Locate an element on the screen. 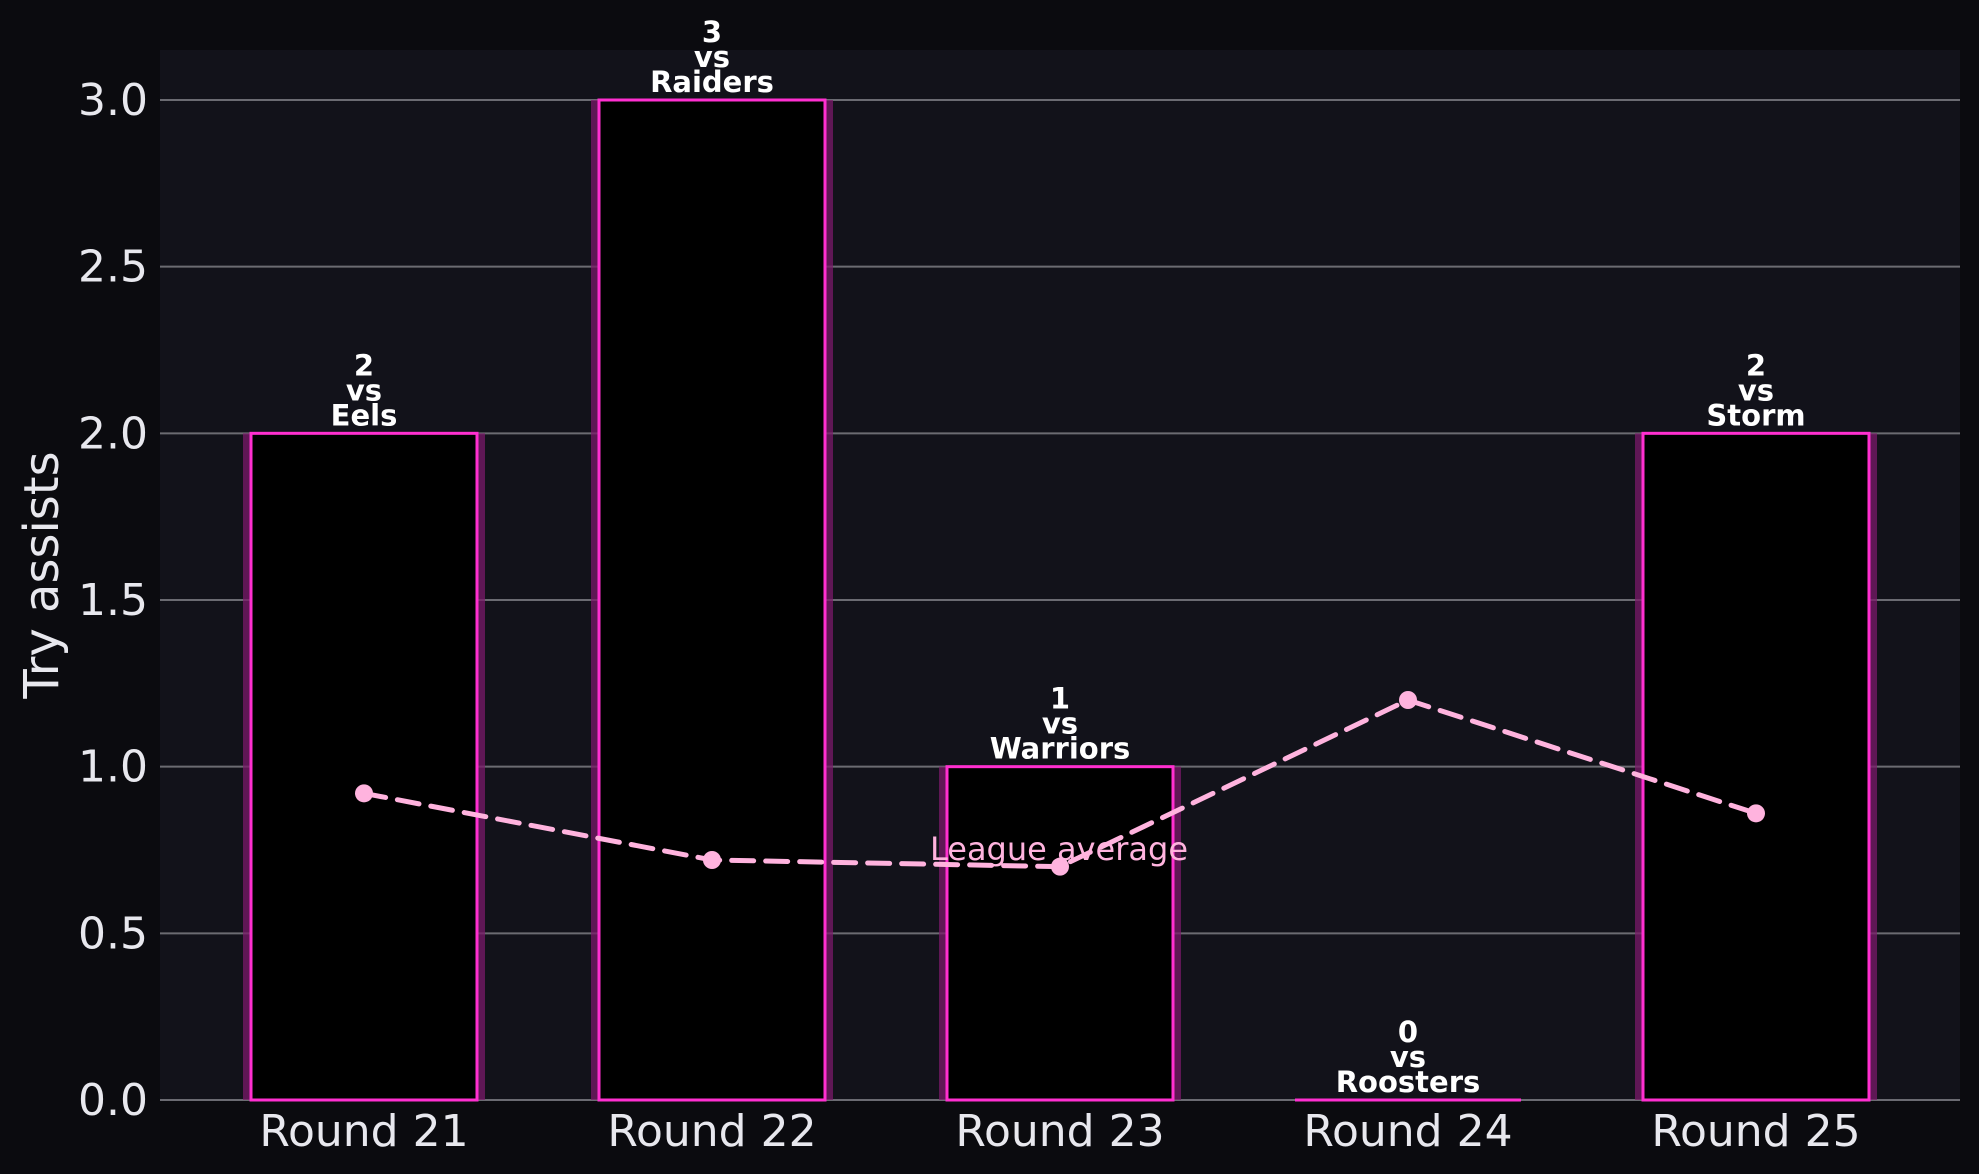 The image size is (1979, 1174). bar-value-label: 3 is located at coordinates (712, 32).